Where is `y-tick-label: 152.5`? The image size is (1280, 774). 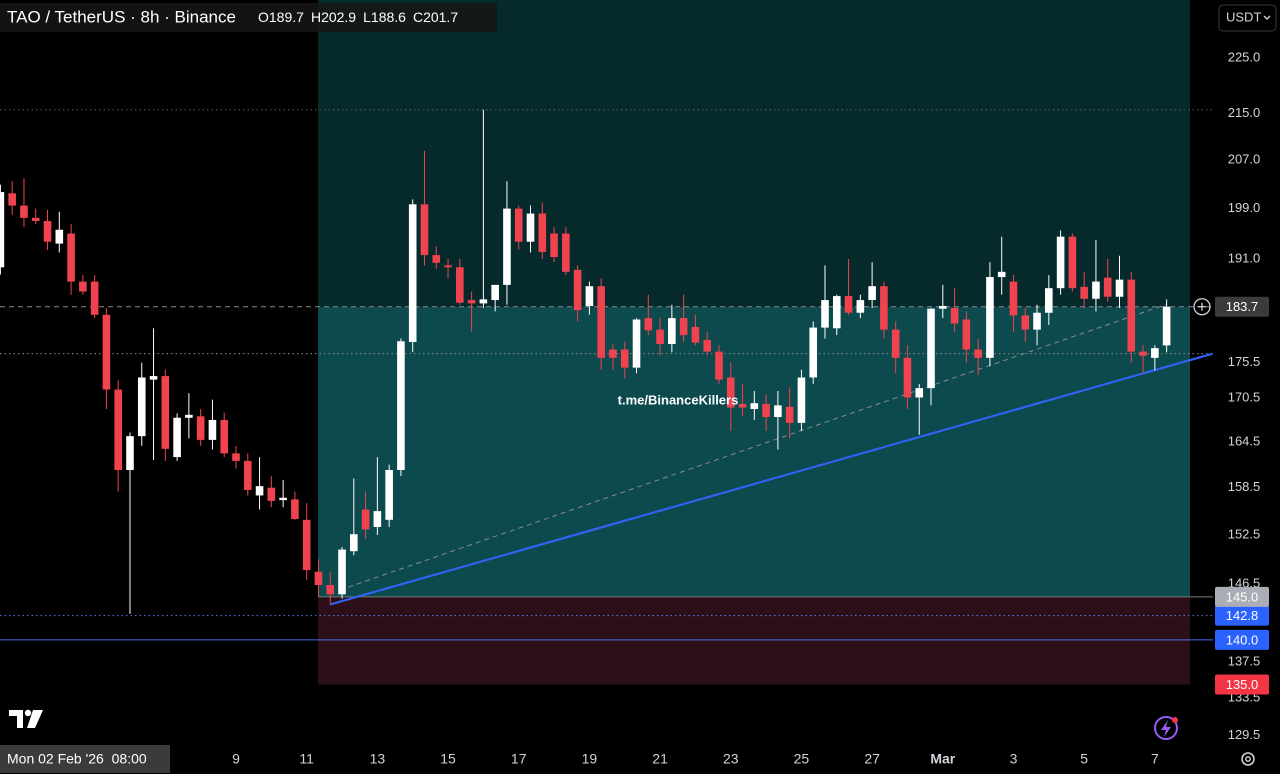 y-tick-label: 152.5 is located at coordinates (1244, 533).